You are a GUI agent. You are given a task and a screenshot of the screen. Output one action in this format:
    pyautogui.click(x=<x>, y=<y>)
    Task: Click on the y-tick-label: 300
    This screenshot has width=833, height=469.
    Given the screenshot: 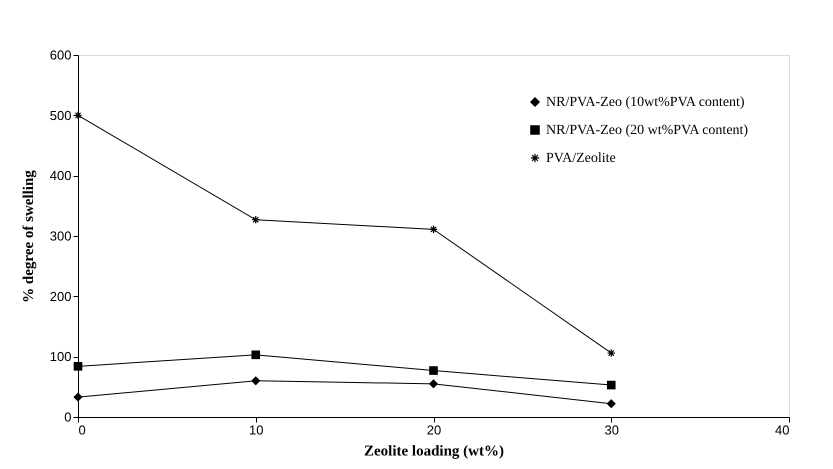 What is the action you would take?
    pyautogui.click(x=61, y=236)
    